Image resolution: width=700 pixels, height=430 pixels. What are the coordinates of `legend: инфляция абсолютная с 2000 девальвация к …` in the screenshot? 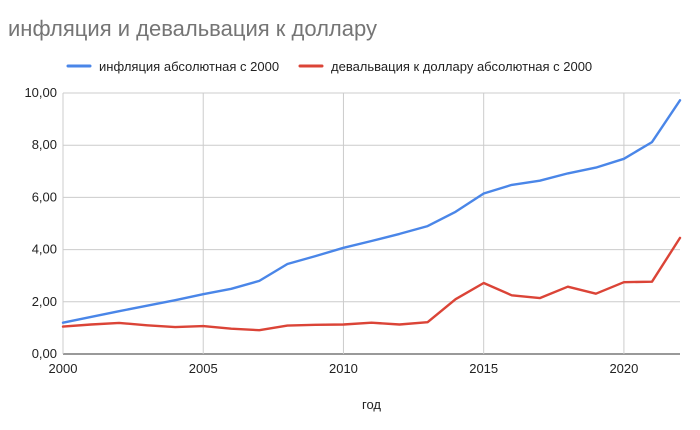 It's located at (329, 66).